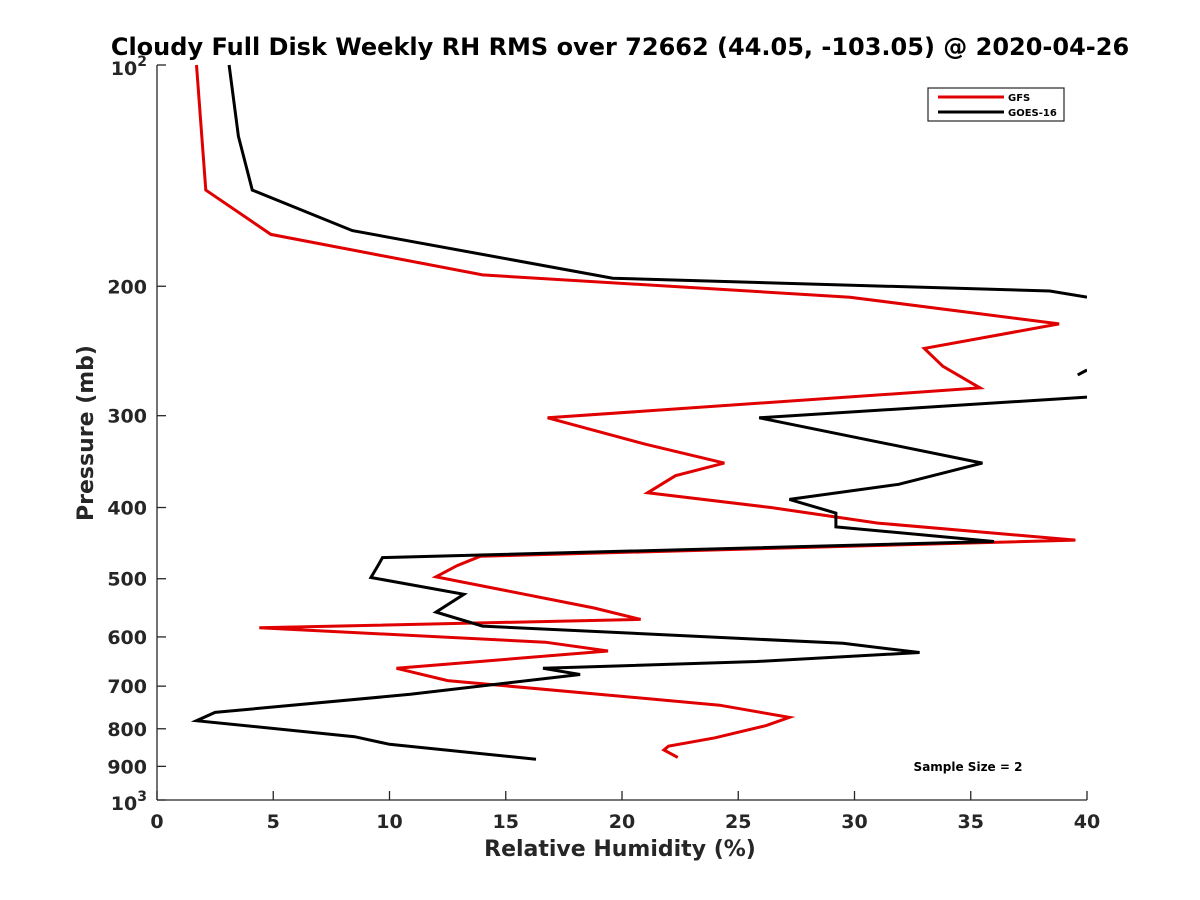 This screenshot has width=1200, height=900. What do you see at coordinates (1087, 822) in the screenshot?
I see `x-tick-label: 40` at bounding box center [1087, 822].